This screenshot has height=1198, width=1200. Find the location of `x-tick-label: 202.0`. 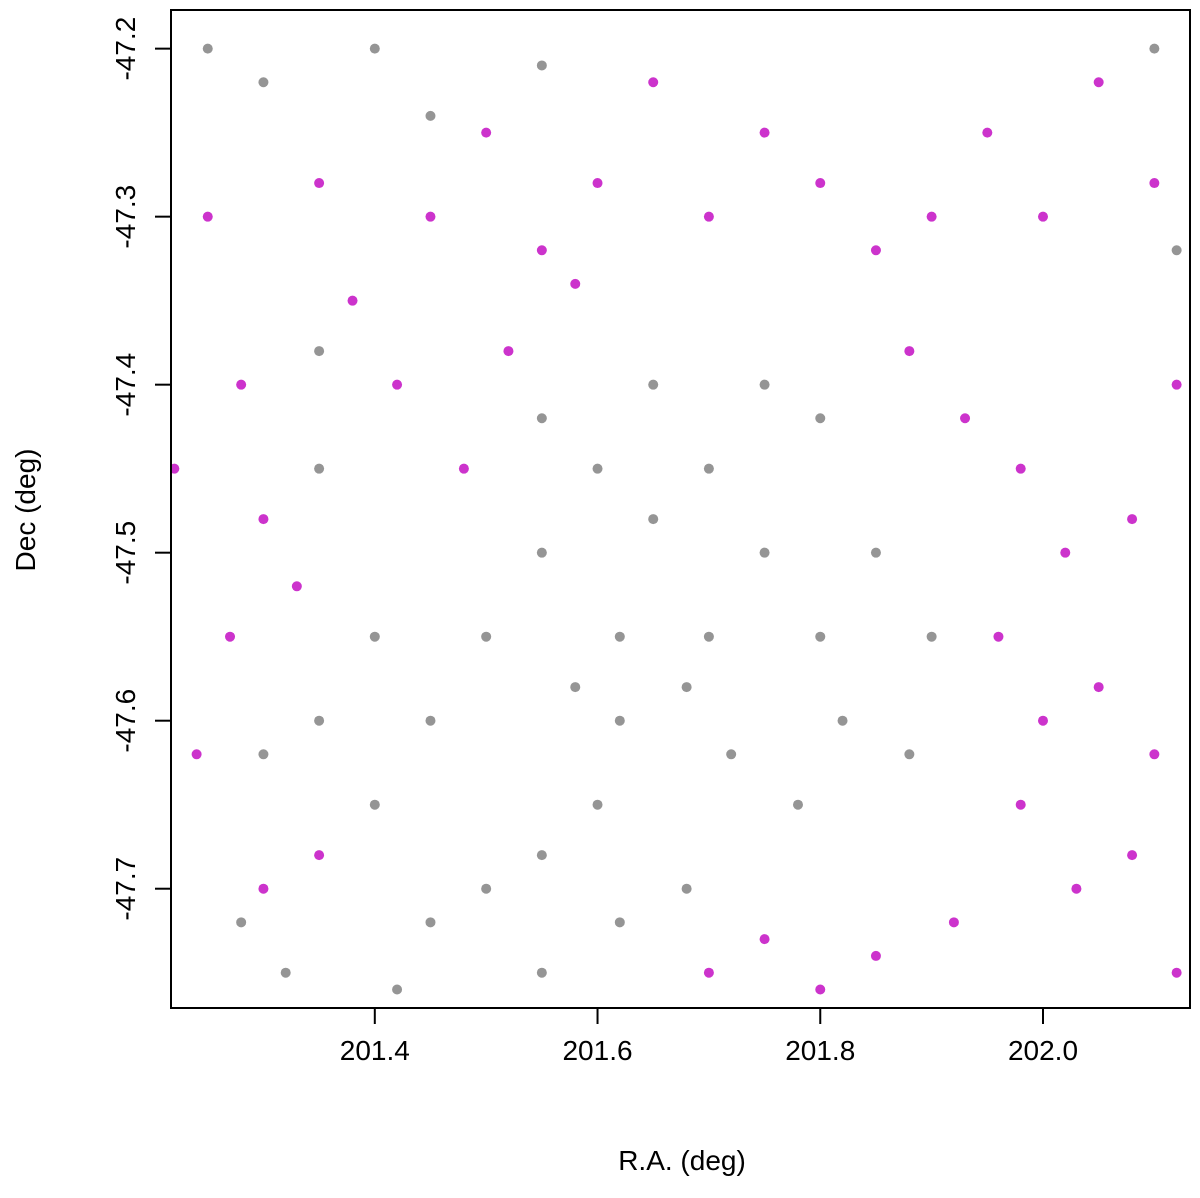

x-tick-label: 202.0 is located at coordinates (1043, 1050).